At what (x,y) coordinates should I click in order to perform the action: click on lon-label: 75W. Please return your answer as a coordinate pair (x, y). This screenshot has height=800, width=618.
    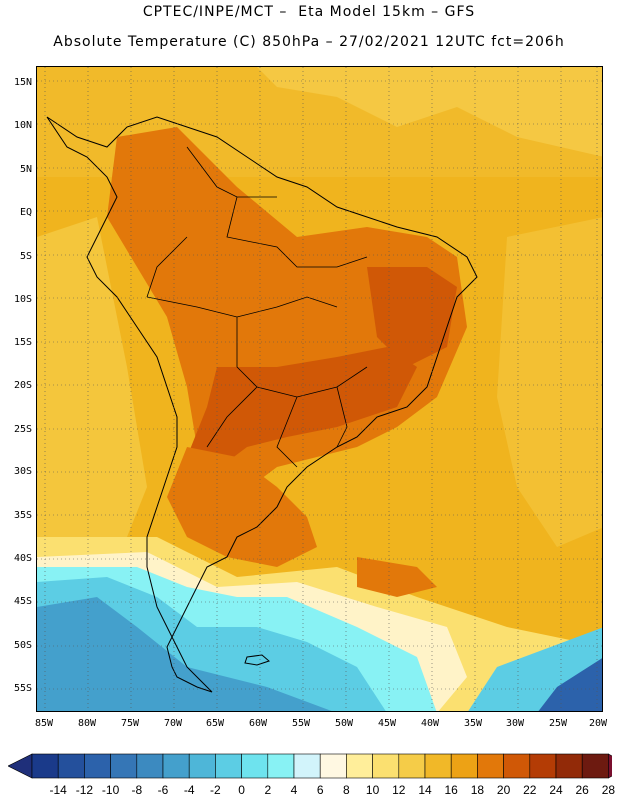
    Looking at the image, I should click on (130, 723).